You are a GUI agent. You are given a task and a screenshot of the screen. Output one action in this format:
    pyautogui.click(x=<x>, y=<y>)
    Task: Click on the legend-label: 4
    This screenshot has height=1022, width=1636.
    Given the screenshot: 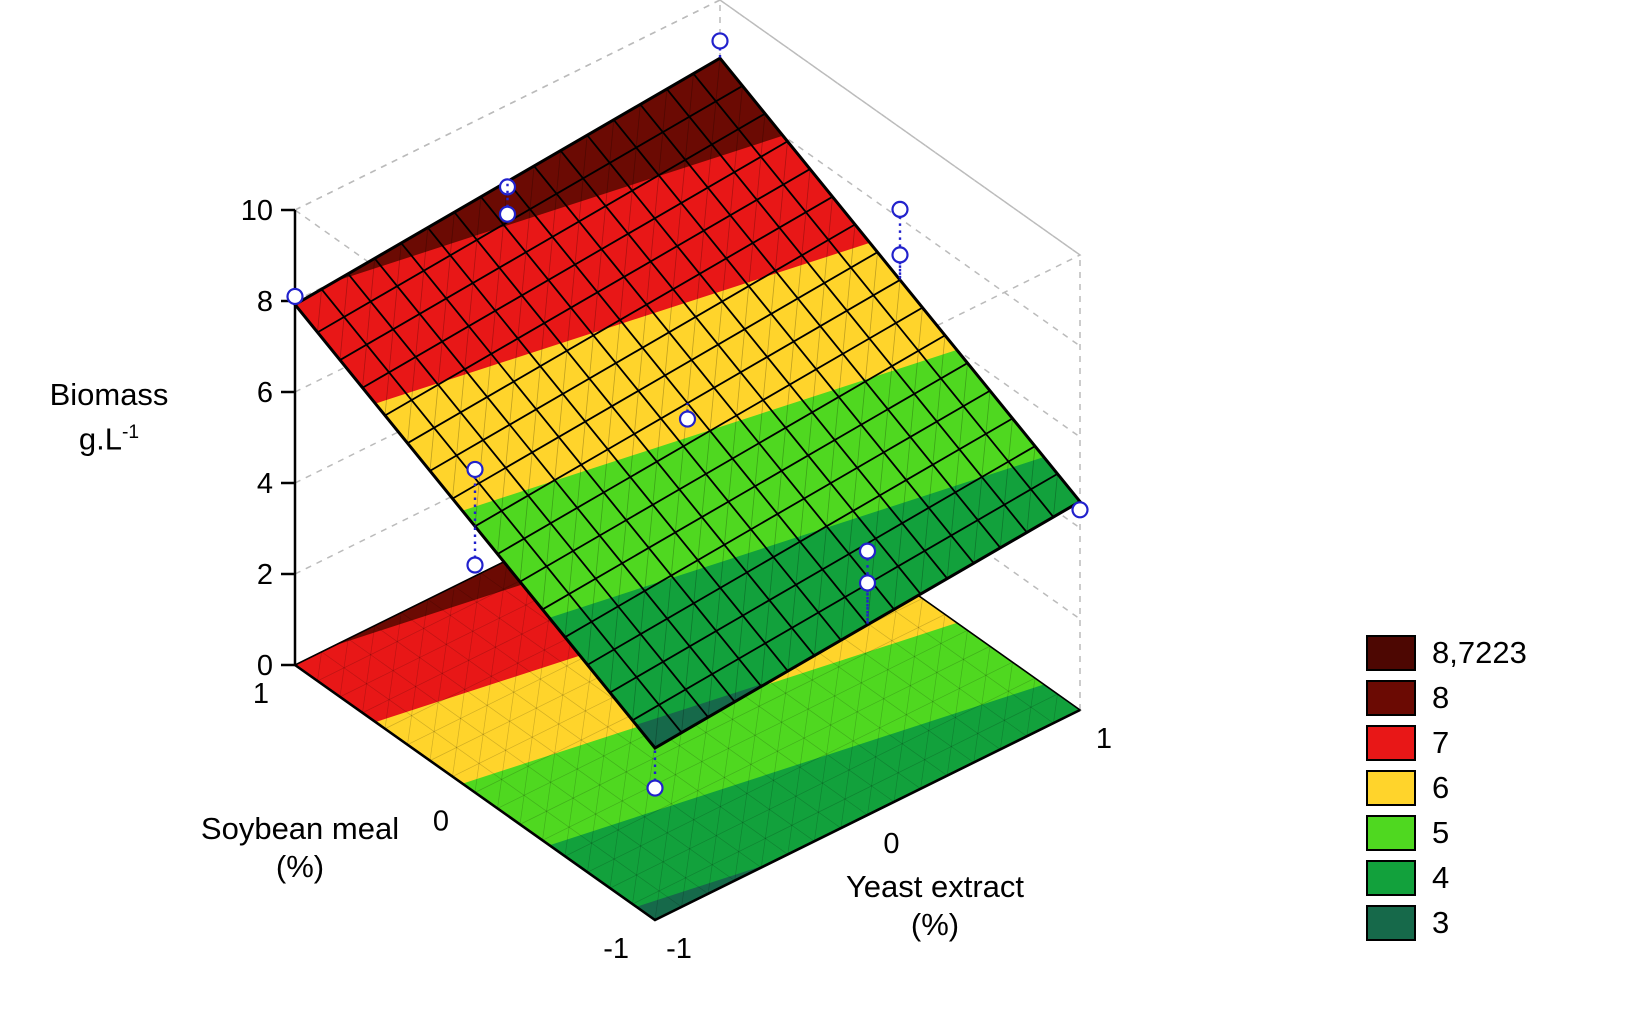 What is the action you would take?
    pyautogui.click(x=1441, y=877)
    